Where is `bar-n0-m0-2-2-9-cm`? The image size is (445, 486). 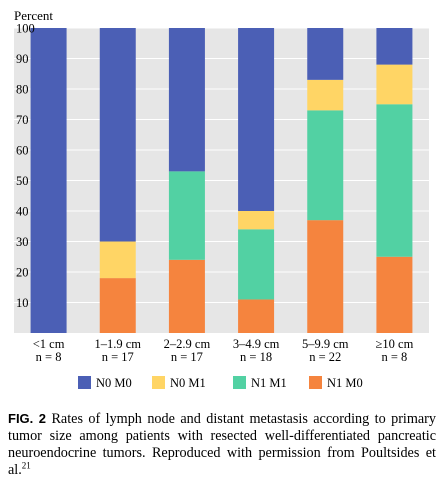 bar-n0-m0-2-2-9-cm is located at coordinates (186, 100).